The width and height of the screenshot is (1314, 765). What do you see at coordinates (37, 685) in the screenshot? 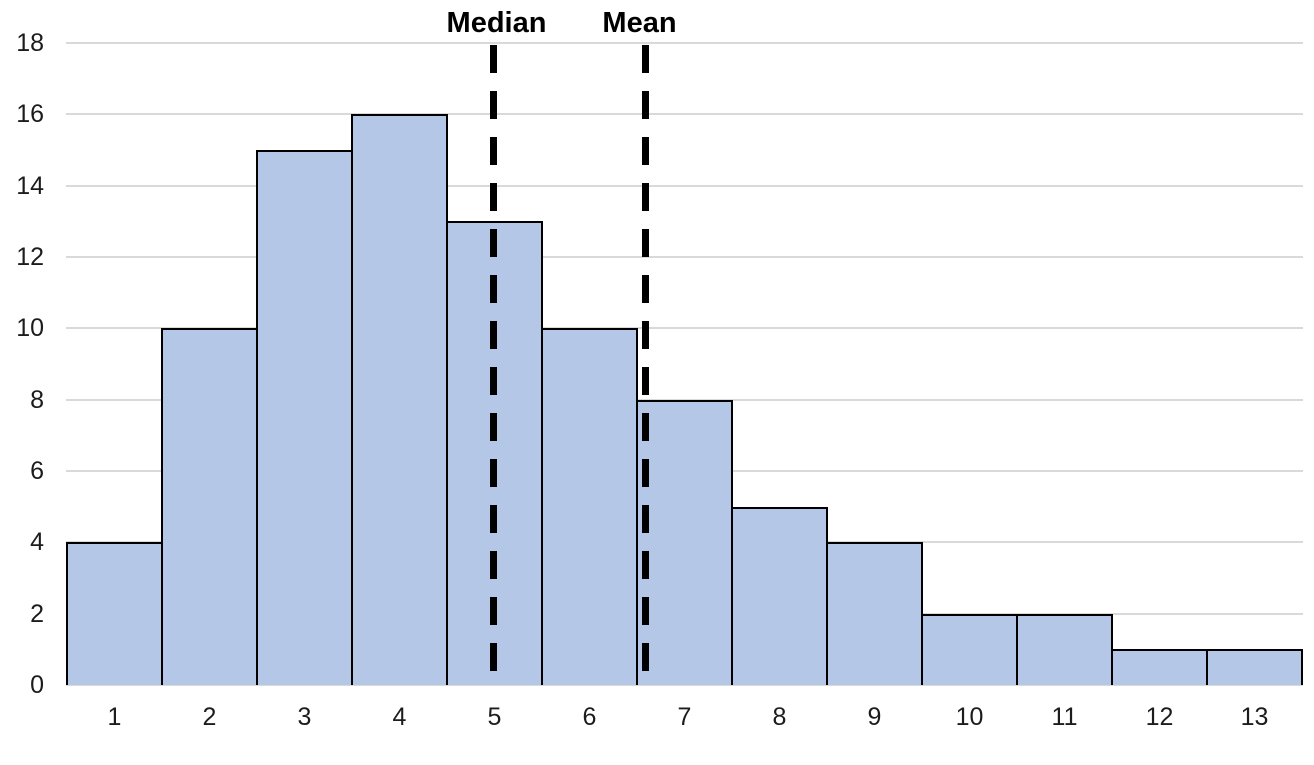
I see `y-tick-label: 0` at bounding box center [37, 685].